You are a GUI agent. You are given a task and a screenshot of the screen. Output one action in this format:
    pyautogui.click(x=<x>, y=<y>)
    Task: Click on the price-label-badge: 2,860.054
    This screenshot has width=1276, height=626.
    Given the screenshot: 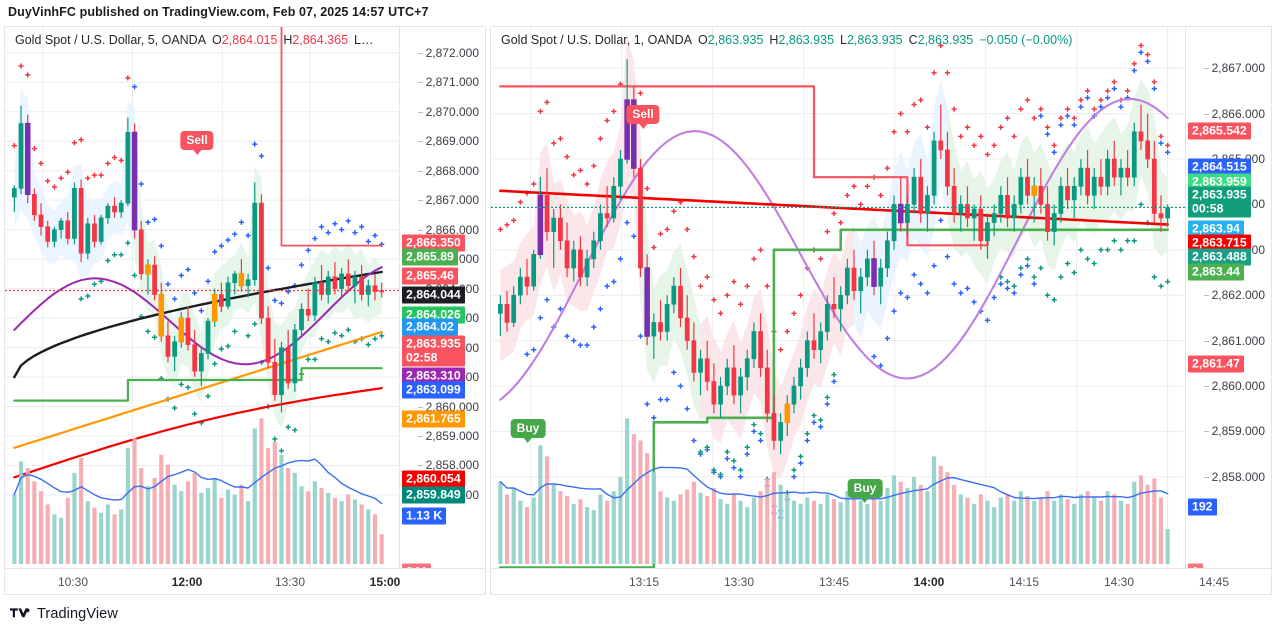 What is the action you would take?
    pyautogui.click(x=433, y=479)
    